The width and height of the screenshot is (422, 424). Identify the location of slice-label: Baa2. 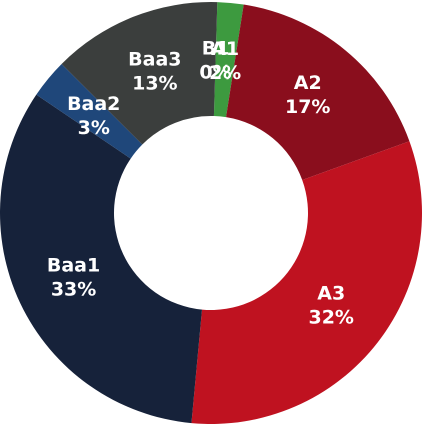
(93, 104).